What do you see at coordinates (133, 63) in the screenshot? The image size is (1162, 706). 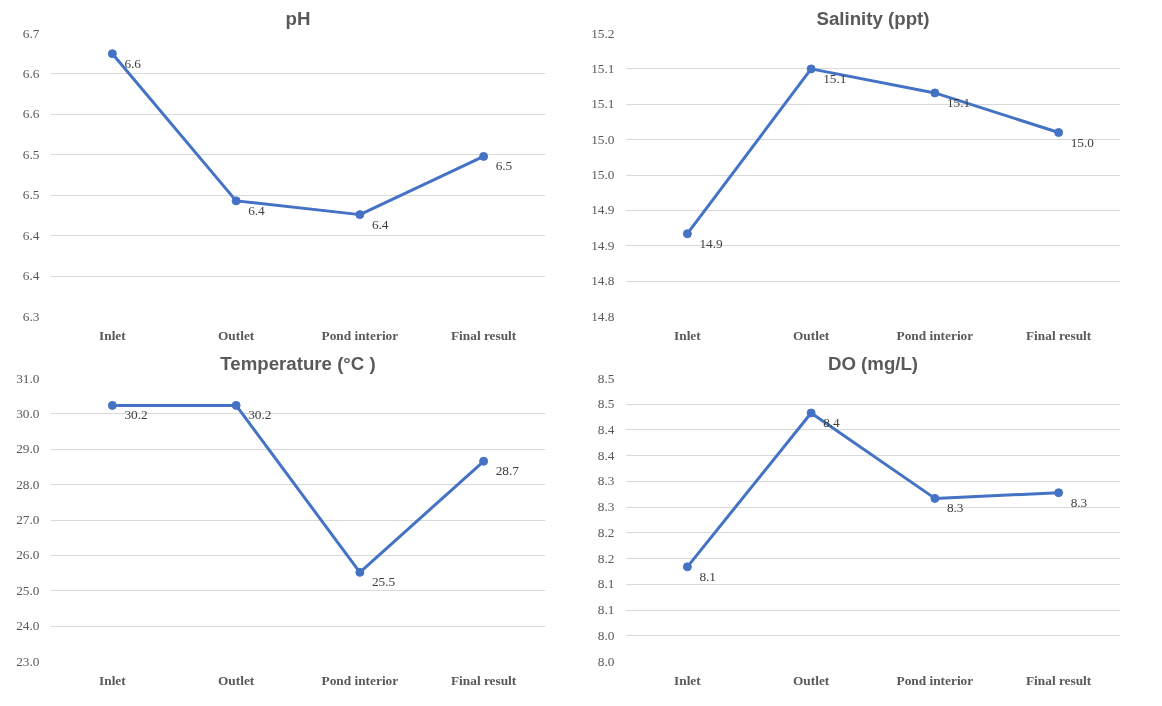 I see `data-label: 6.6` at bounding box center [133, 63].